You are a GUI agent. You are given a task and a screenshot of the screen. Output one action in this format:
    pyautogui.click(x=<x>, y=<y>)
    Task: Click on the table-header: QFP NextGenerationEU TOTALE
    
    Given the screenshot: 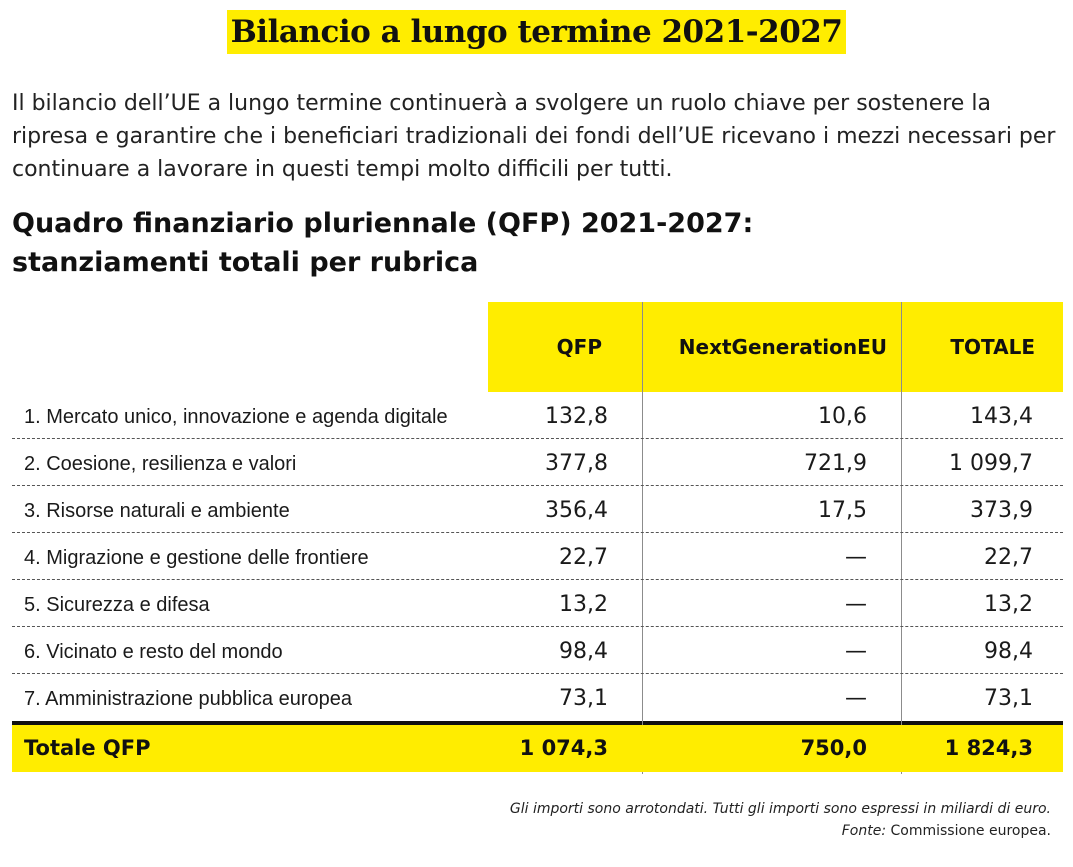 What is the action you would take?
    pyautogui.click(x=537, y=347)
    